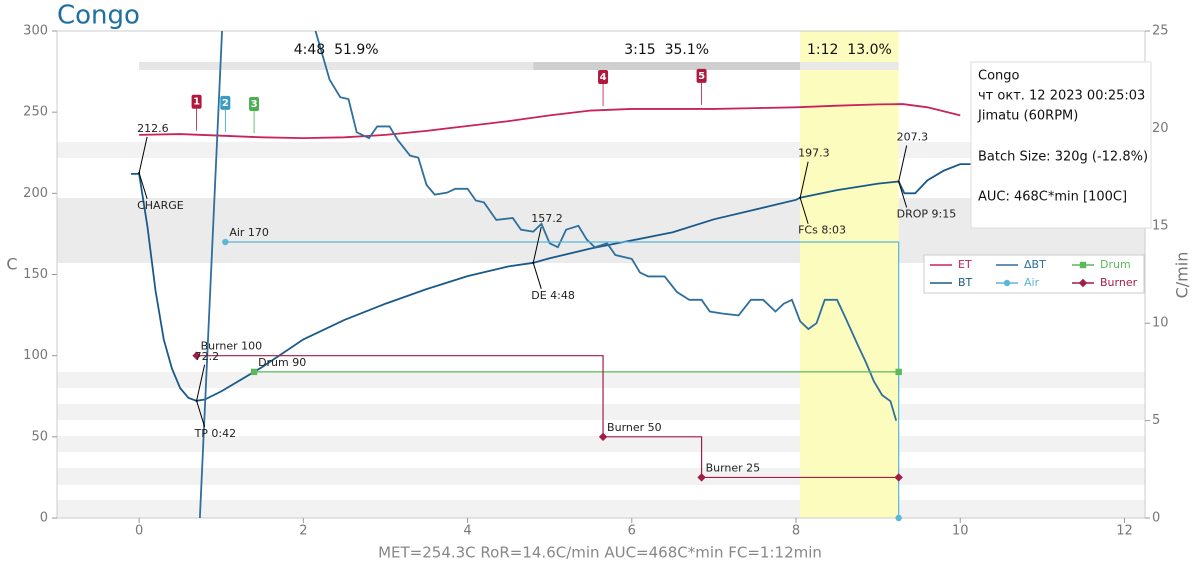 This screenshot has height=566, width=1198. Describe the element at coordinates (1032, 282) in the screenshot. I see `legend-label: Air` at that location.